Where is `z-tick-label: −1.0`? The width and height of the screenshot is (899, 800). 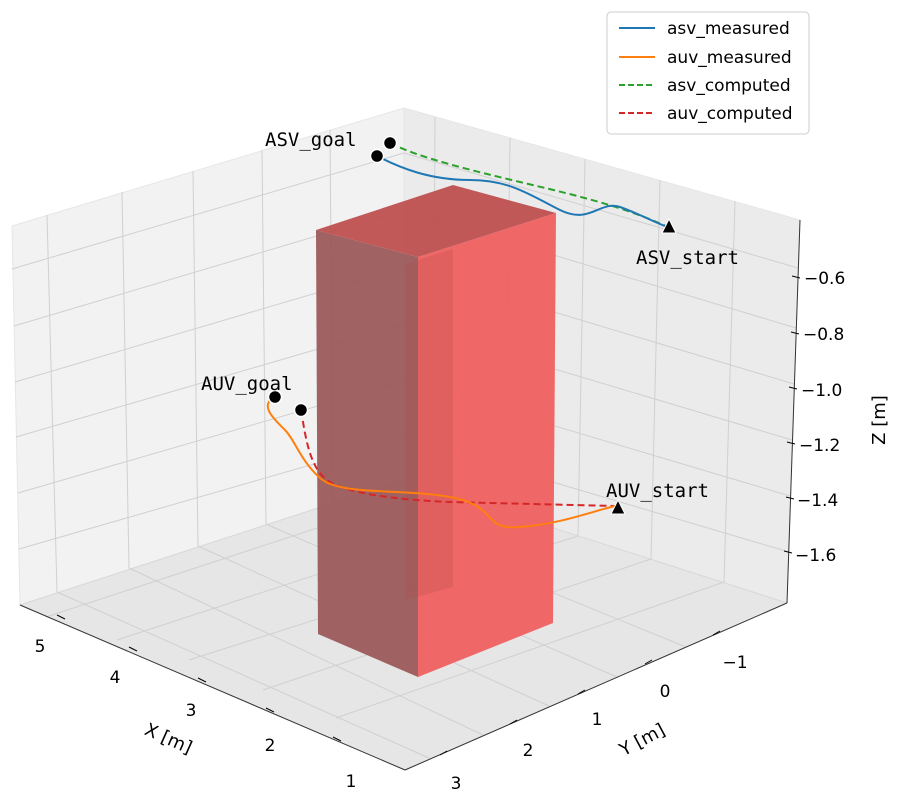
z-tick-label: −1.0 is located at coordinates (821, 391).